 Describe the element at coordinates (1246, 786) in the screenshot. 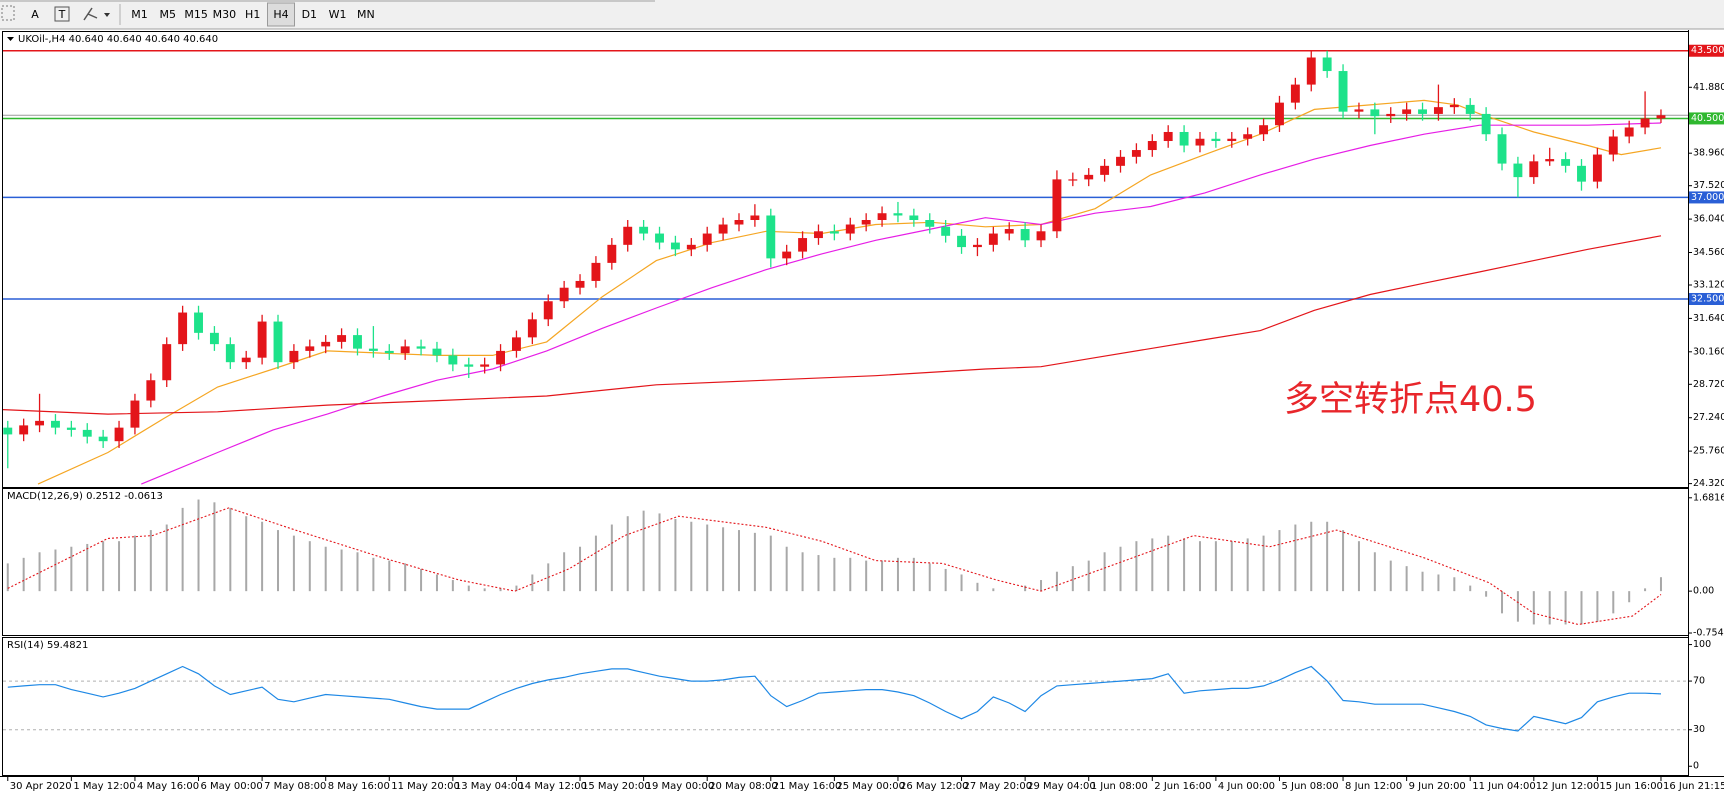

I see `x-tick-label: 4 Jun 00:00` at that location.